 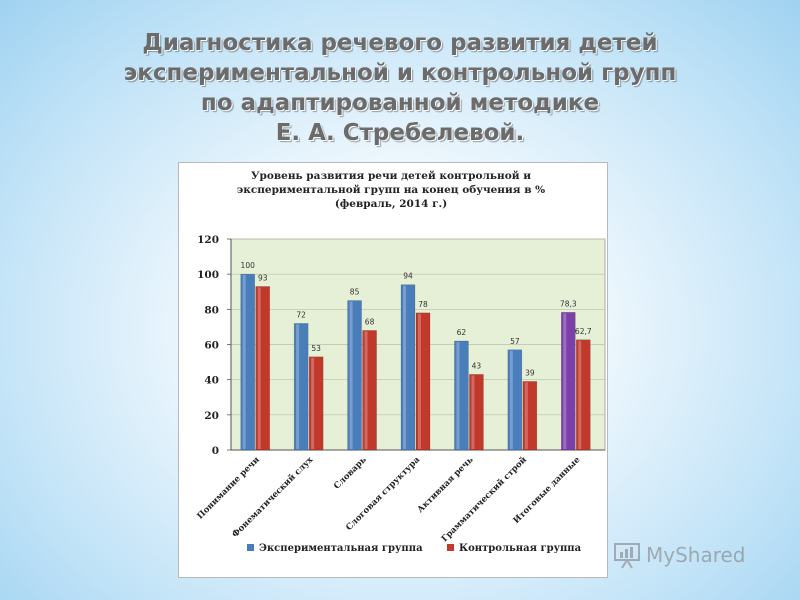 I want to click on data-label: 62, so click(x=462, y=332).